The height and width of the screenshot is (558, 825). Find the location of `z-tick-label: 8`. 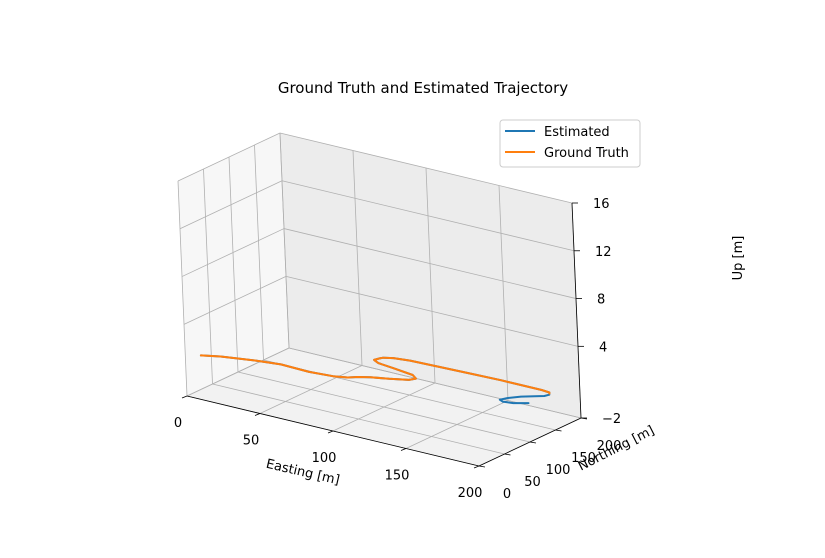

z-tick-label: 8 is located at coordinates (601, 300).